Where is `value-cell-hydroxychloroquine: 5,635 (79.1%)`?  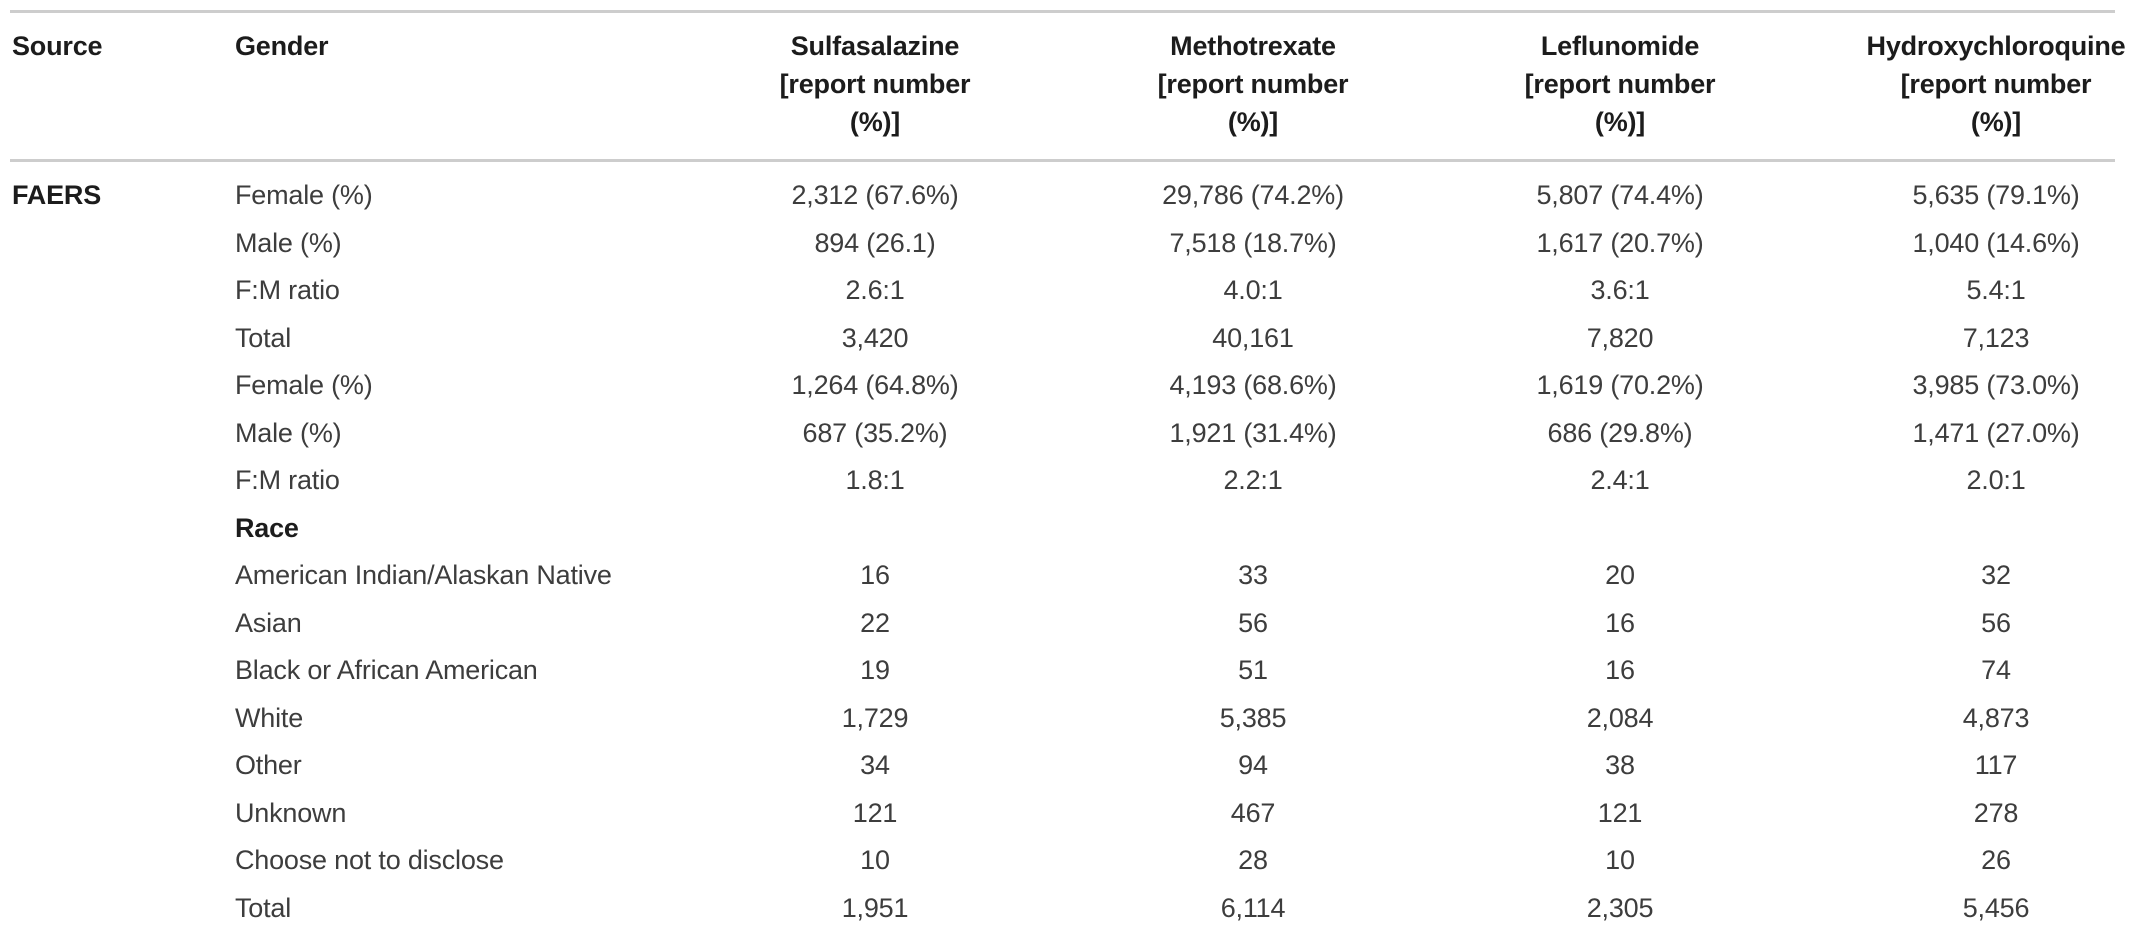 value-cell-hydroxychloroquine: 5,635 (79.1%) is located at coordinates (1996, 195).